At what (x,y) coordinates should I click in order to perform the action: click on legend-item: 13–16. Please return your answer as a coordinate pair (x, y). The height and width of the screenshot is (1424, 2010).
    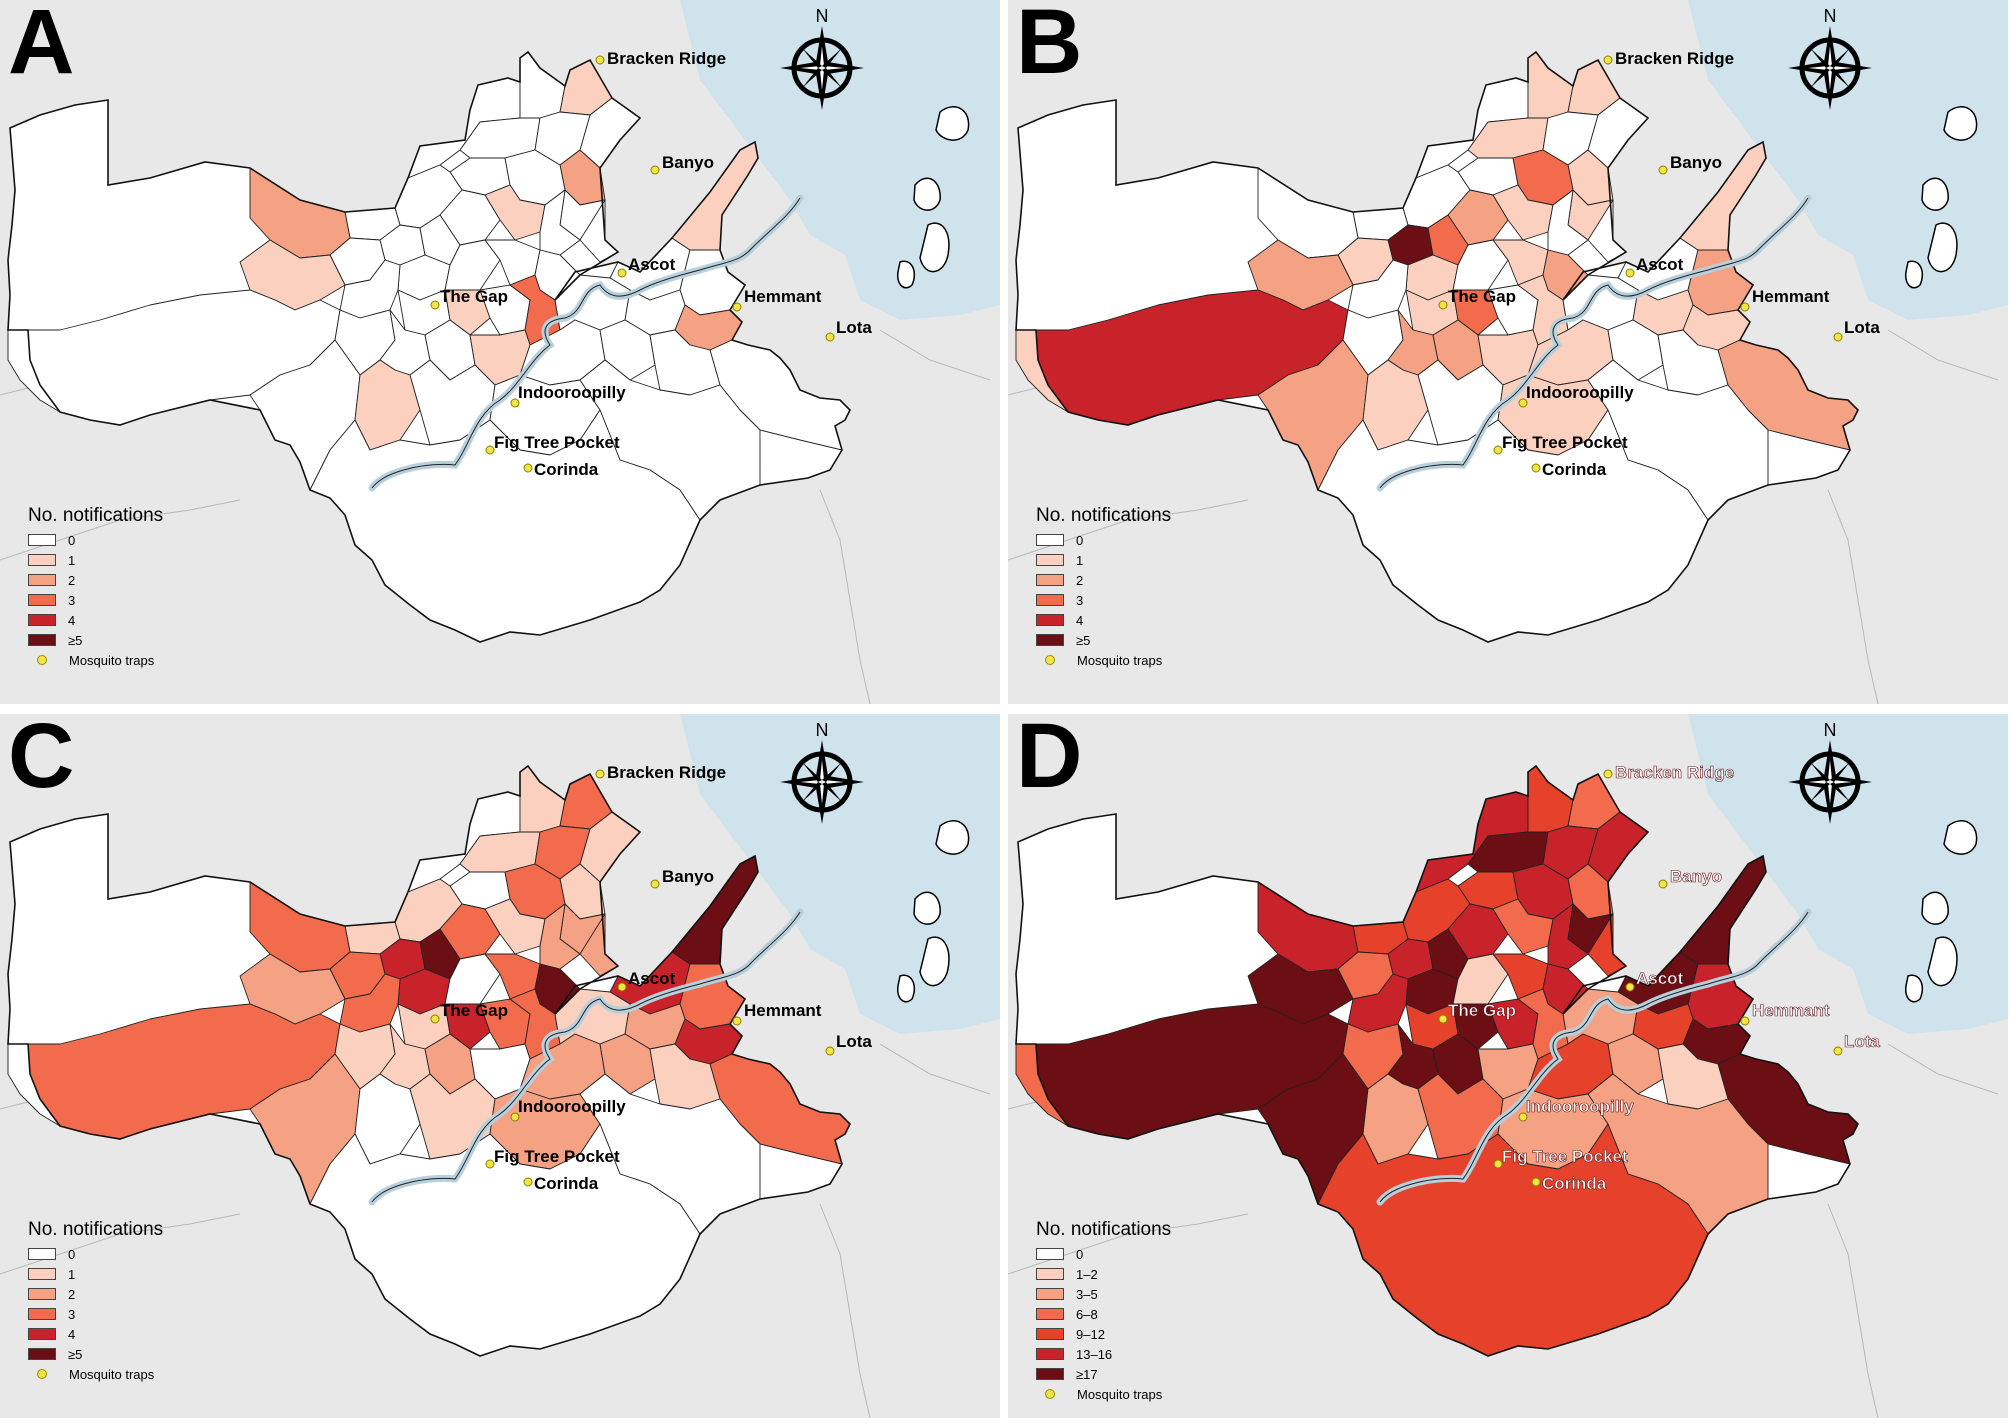
    Looking at the image, I should click on (1103, 1354).